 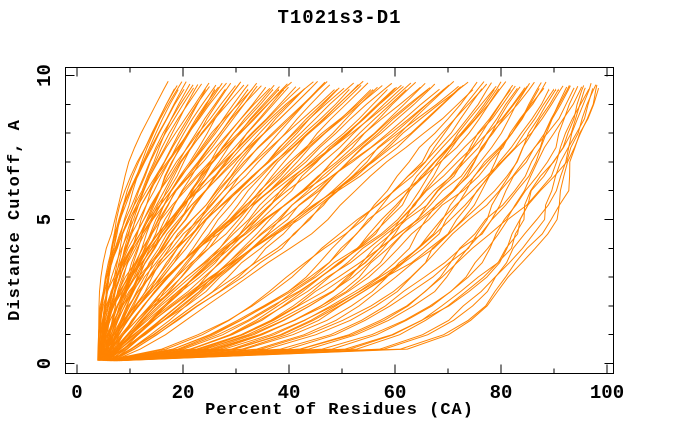 What do you see at coordinates (45, 363) in the screenshot?
I see `y-tick-label: 0` at bounding box center [45, 363].